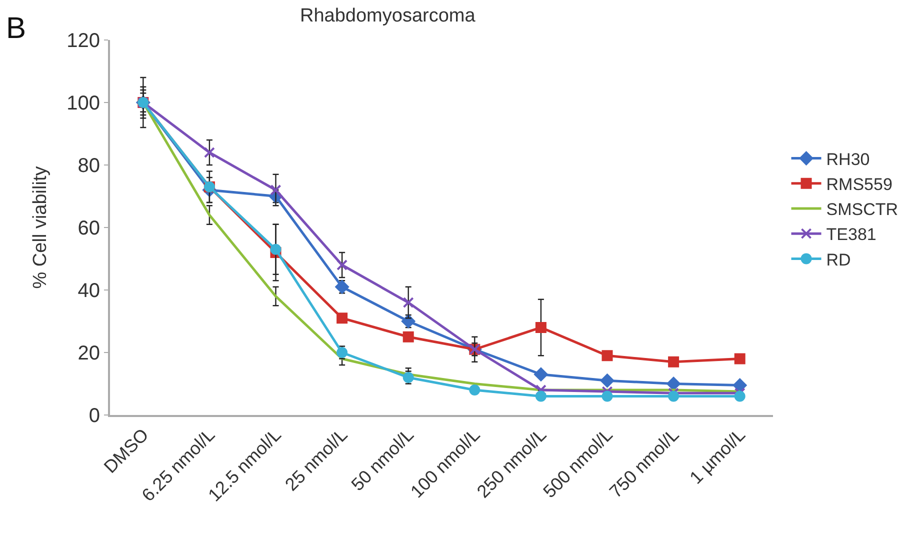  I want to click on y-tick-label: 100, so click(83, 103).